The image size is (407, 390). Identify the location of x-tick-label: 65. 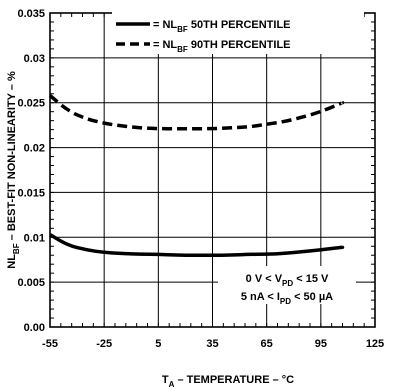
(267, 344).